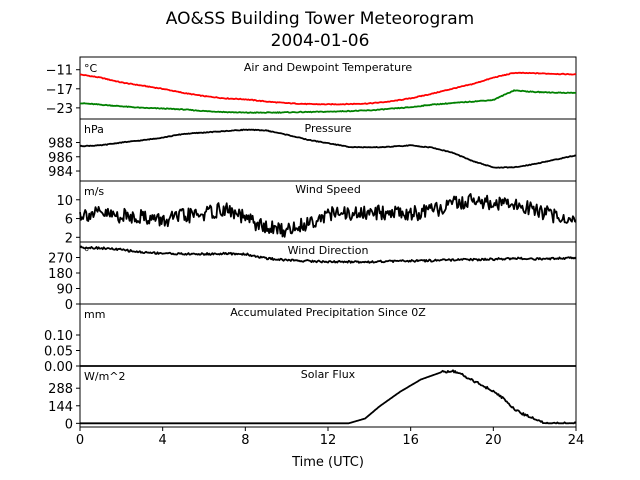 The width and height of the screenshot is (640, 480). What do you see at coordinates (64, 201) in the screenshot?
I see `y-tick-label-wind-speed: 10` at bounding box center [64, 201].